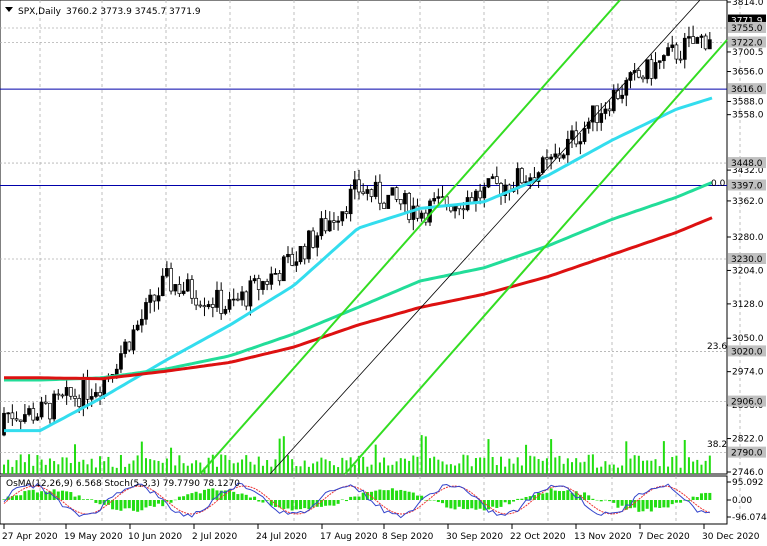  What do you see at coordinates (748, 73) in the screenshot?
I see `price-label: 3656.0` at bounding box center [748, 73].